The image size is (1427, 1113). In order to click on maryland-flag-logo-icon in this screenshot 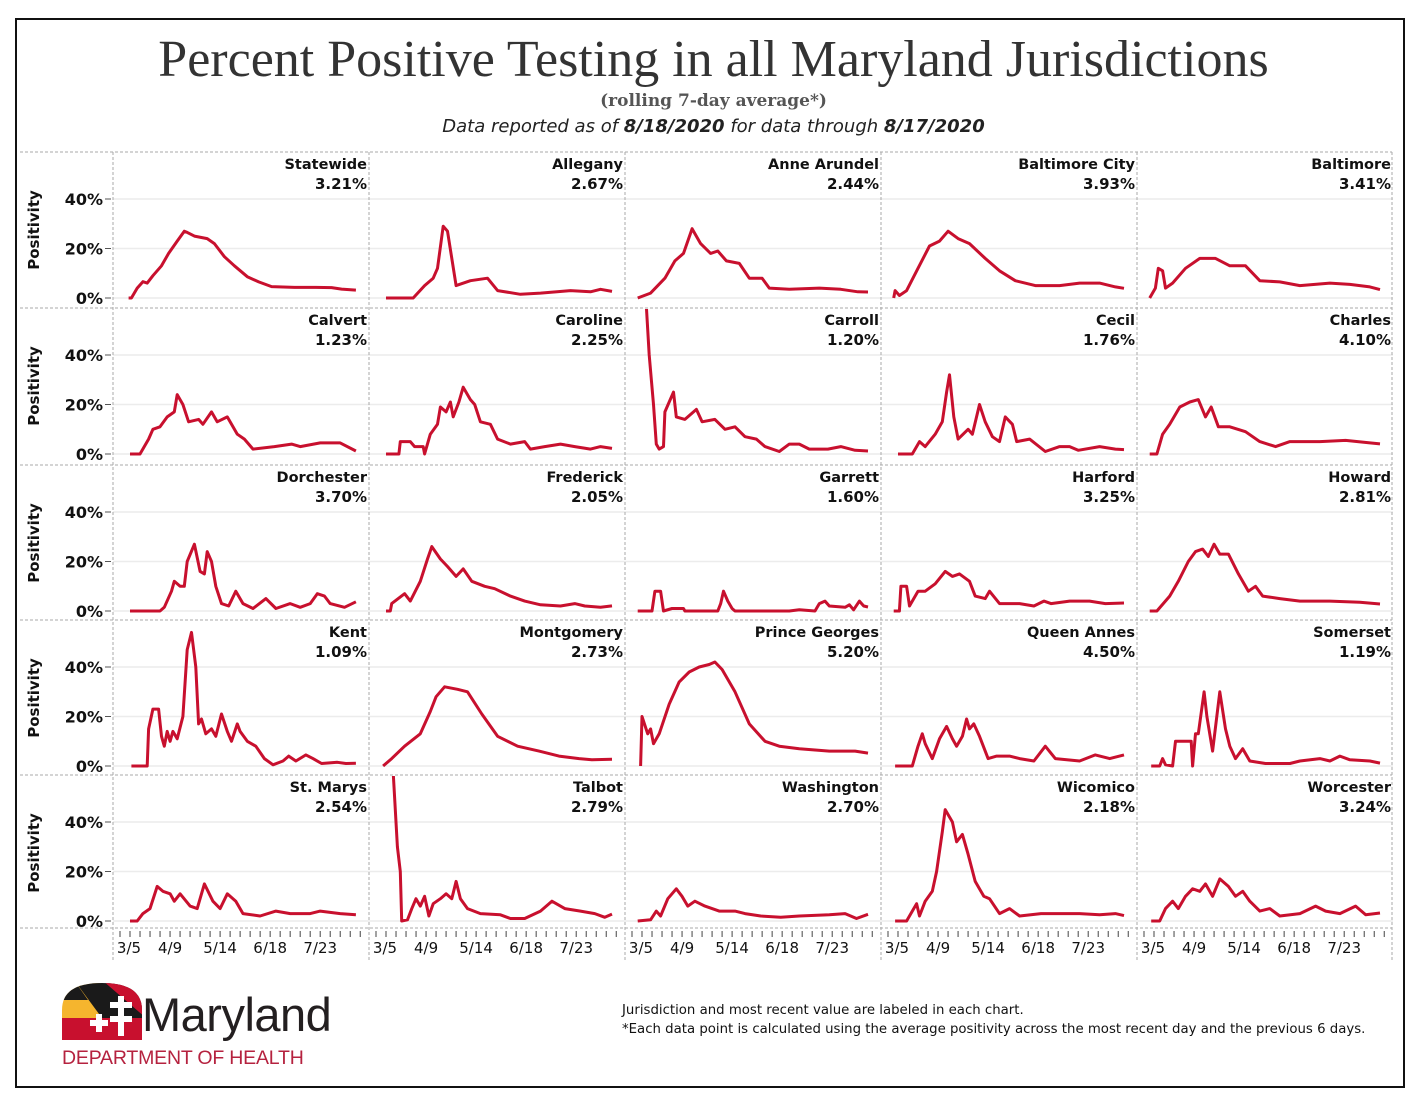, I will do `click(102, 1011)`.